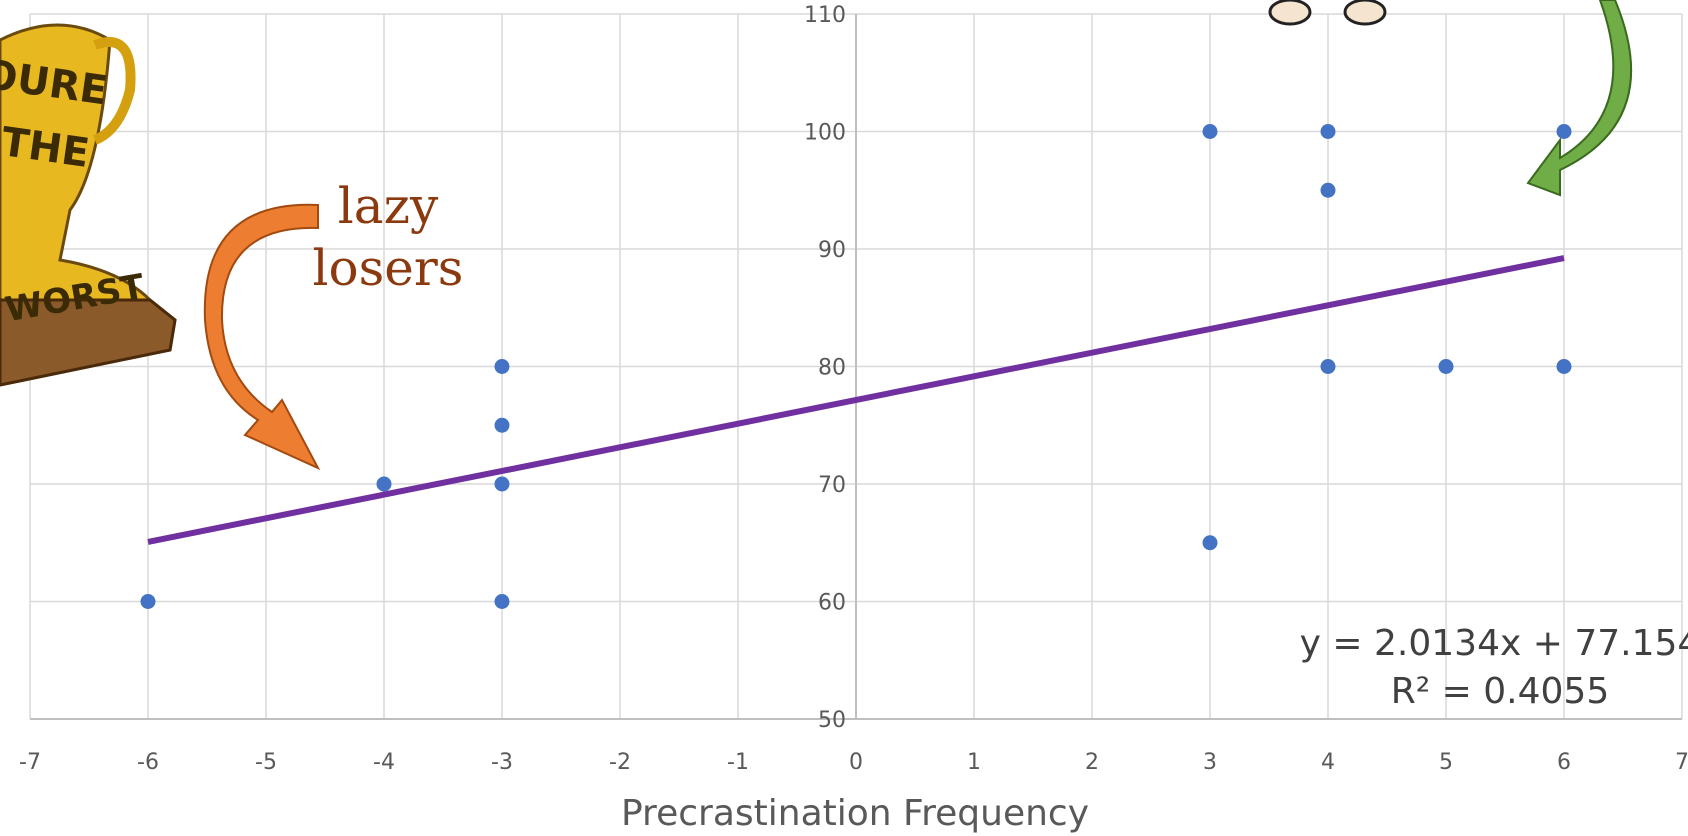 The image size is (1688, 836). What do you see at coordinates (88, 342) in the screenshot?
I see `trophy-base` at bounding box center [88, 342].